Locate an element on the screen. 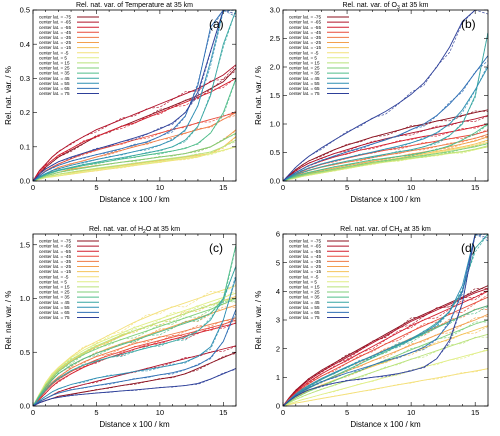 This screenshot has height=436, width=500. panel-title: Rel. nat. var. of O3 at 35 km is located at coordinates (385, 6).